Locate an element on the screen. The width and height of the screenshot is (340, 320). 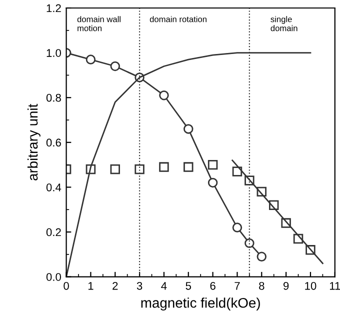
x-tick-label: 11 is located at coordinates (335, 286).